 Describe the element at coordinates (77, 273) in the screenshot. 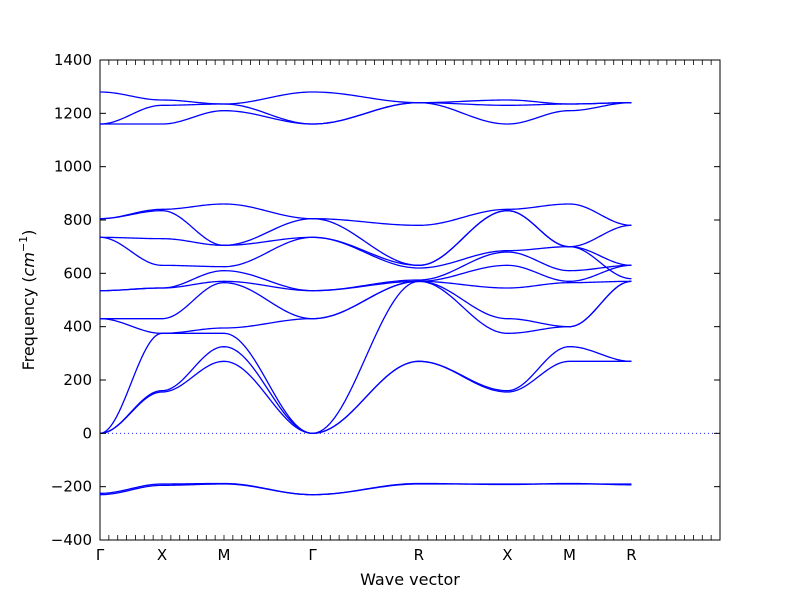

I see `y-tick-label: 600` at that location.